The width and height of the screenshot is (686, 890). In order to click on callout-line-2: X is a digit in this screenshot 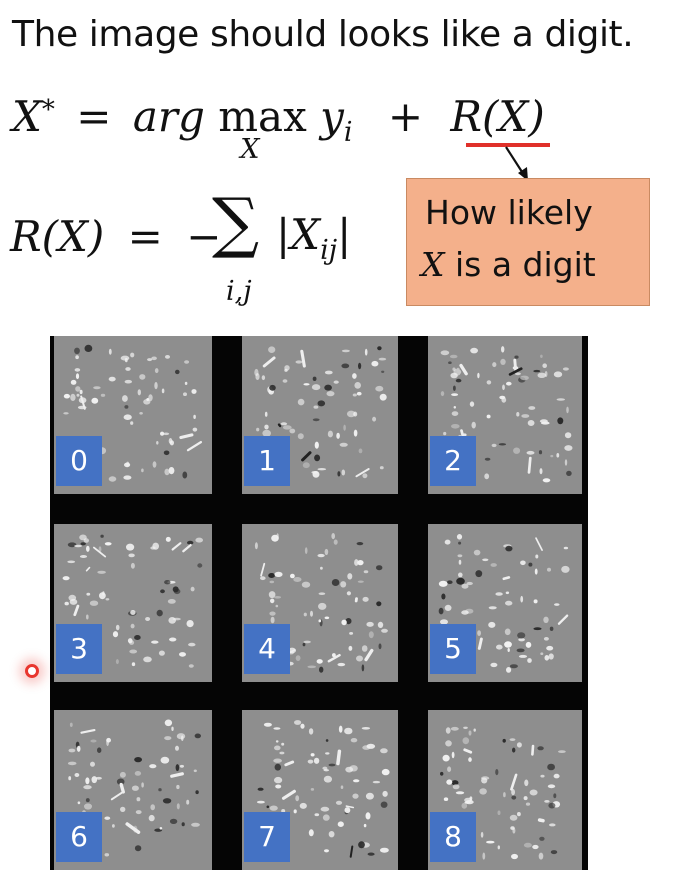, I will do `click(508, 264)`.